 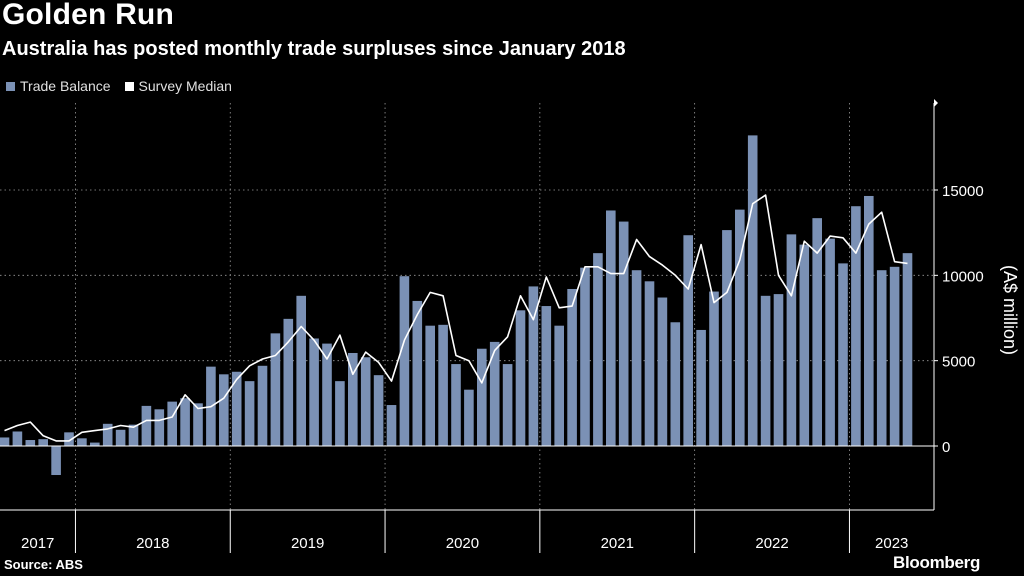 I want to click on legend-item-survey-median: Survey Median, so click(x=178, y=86).